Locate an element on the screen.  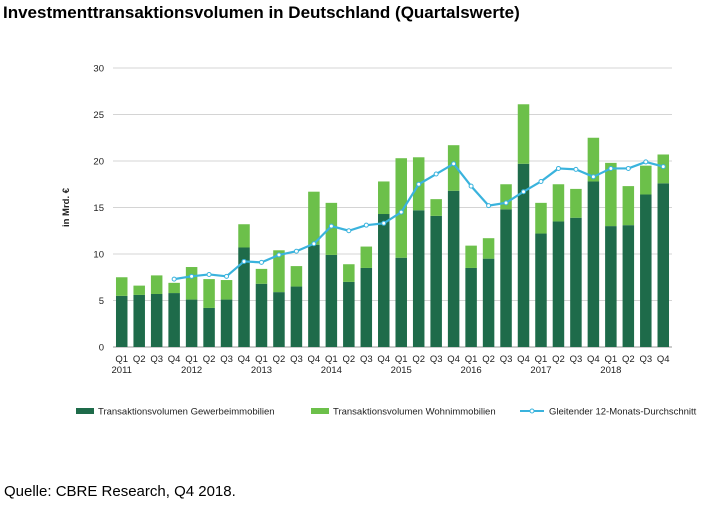
legend-swatch-wohnen is located at coordinates (320, 411).